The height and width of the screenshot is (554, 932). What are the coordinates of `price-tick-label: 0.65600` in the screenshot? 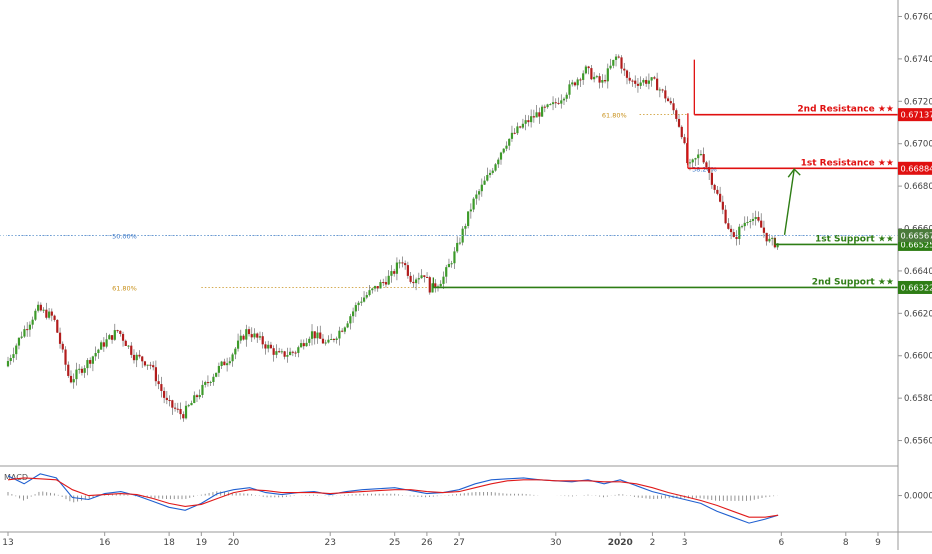 It's located at (918, 442).